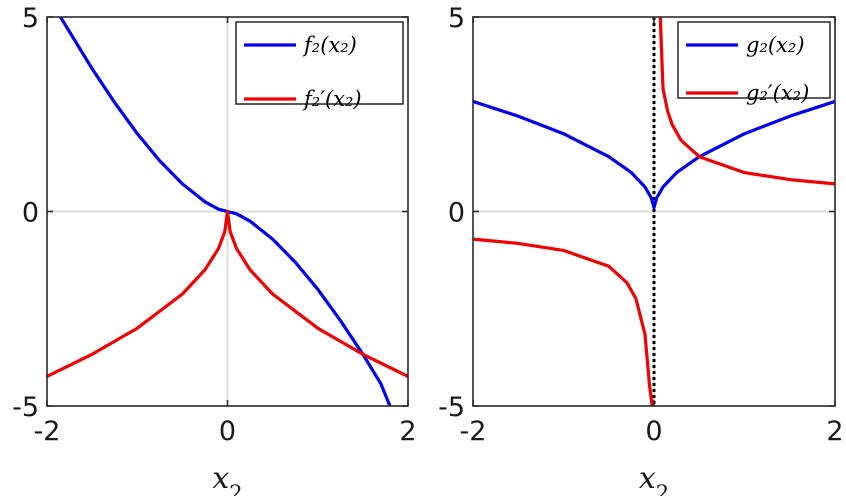  I want to click on legend: g₂(x₂) g₂′(x₂), so click(754, 63).